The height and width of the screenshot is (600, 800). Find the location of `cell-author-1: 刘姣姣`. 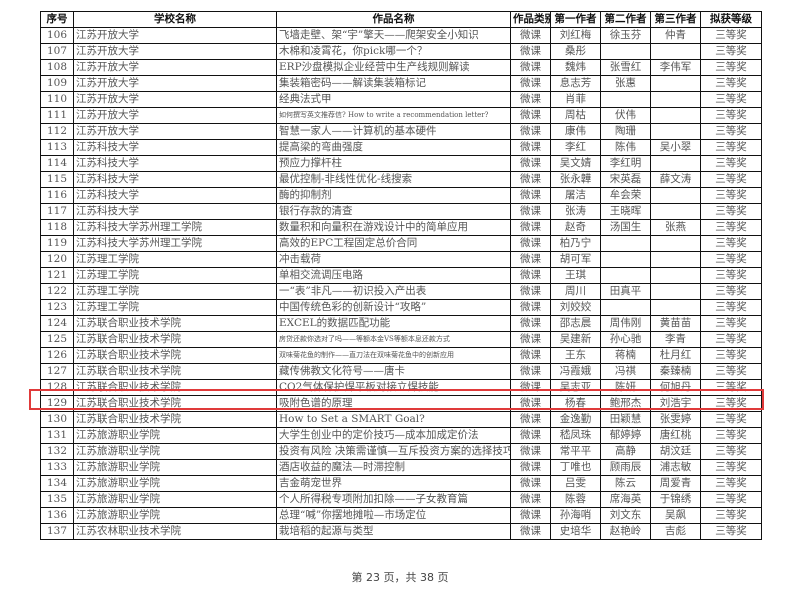

cell-author-1: 刘姣姣 is located at coordinates (575, 307).